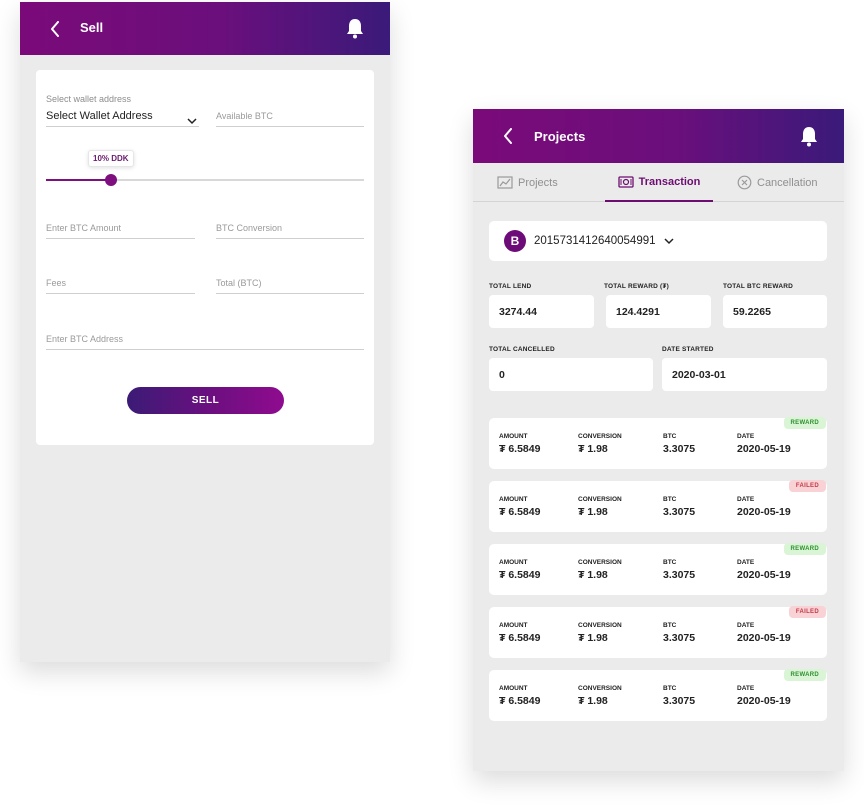 This screenshot has width=864, height=807. Describe the element at coordinates (787, 182) in the screenshot. I see `tab-cancellation-label: Cancellation` at that location.